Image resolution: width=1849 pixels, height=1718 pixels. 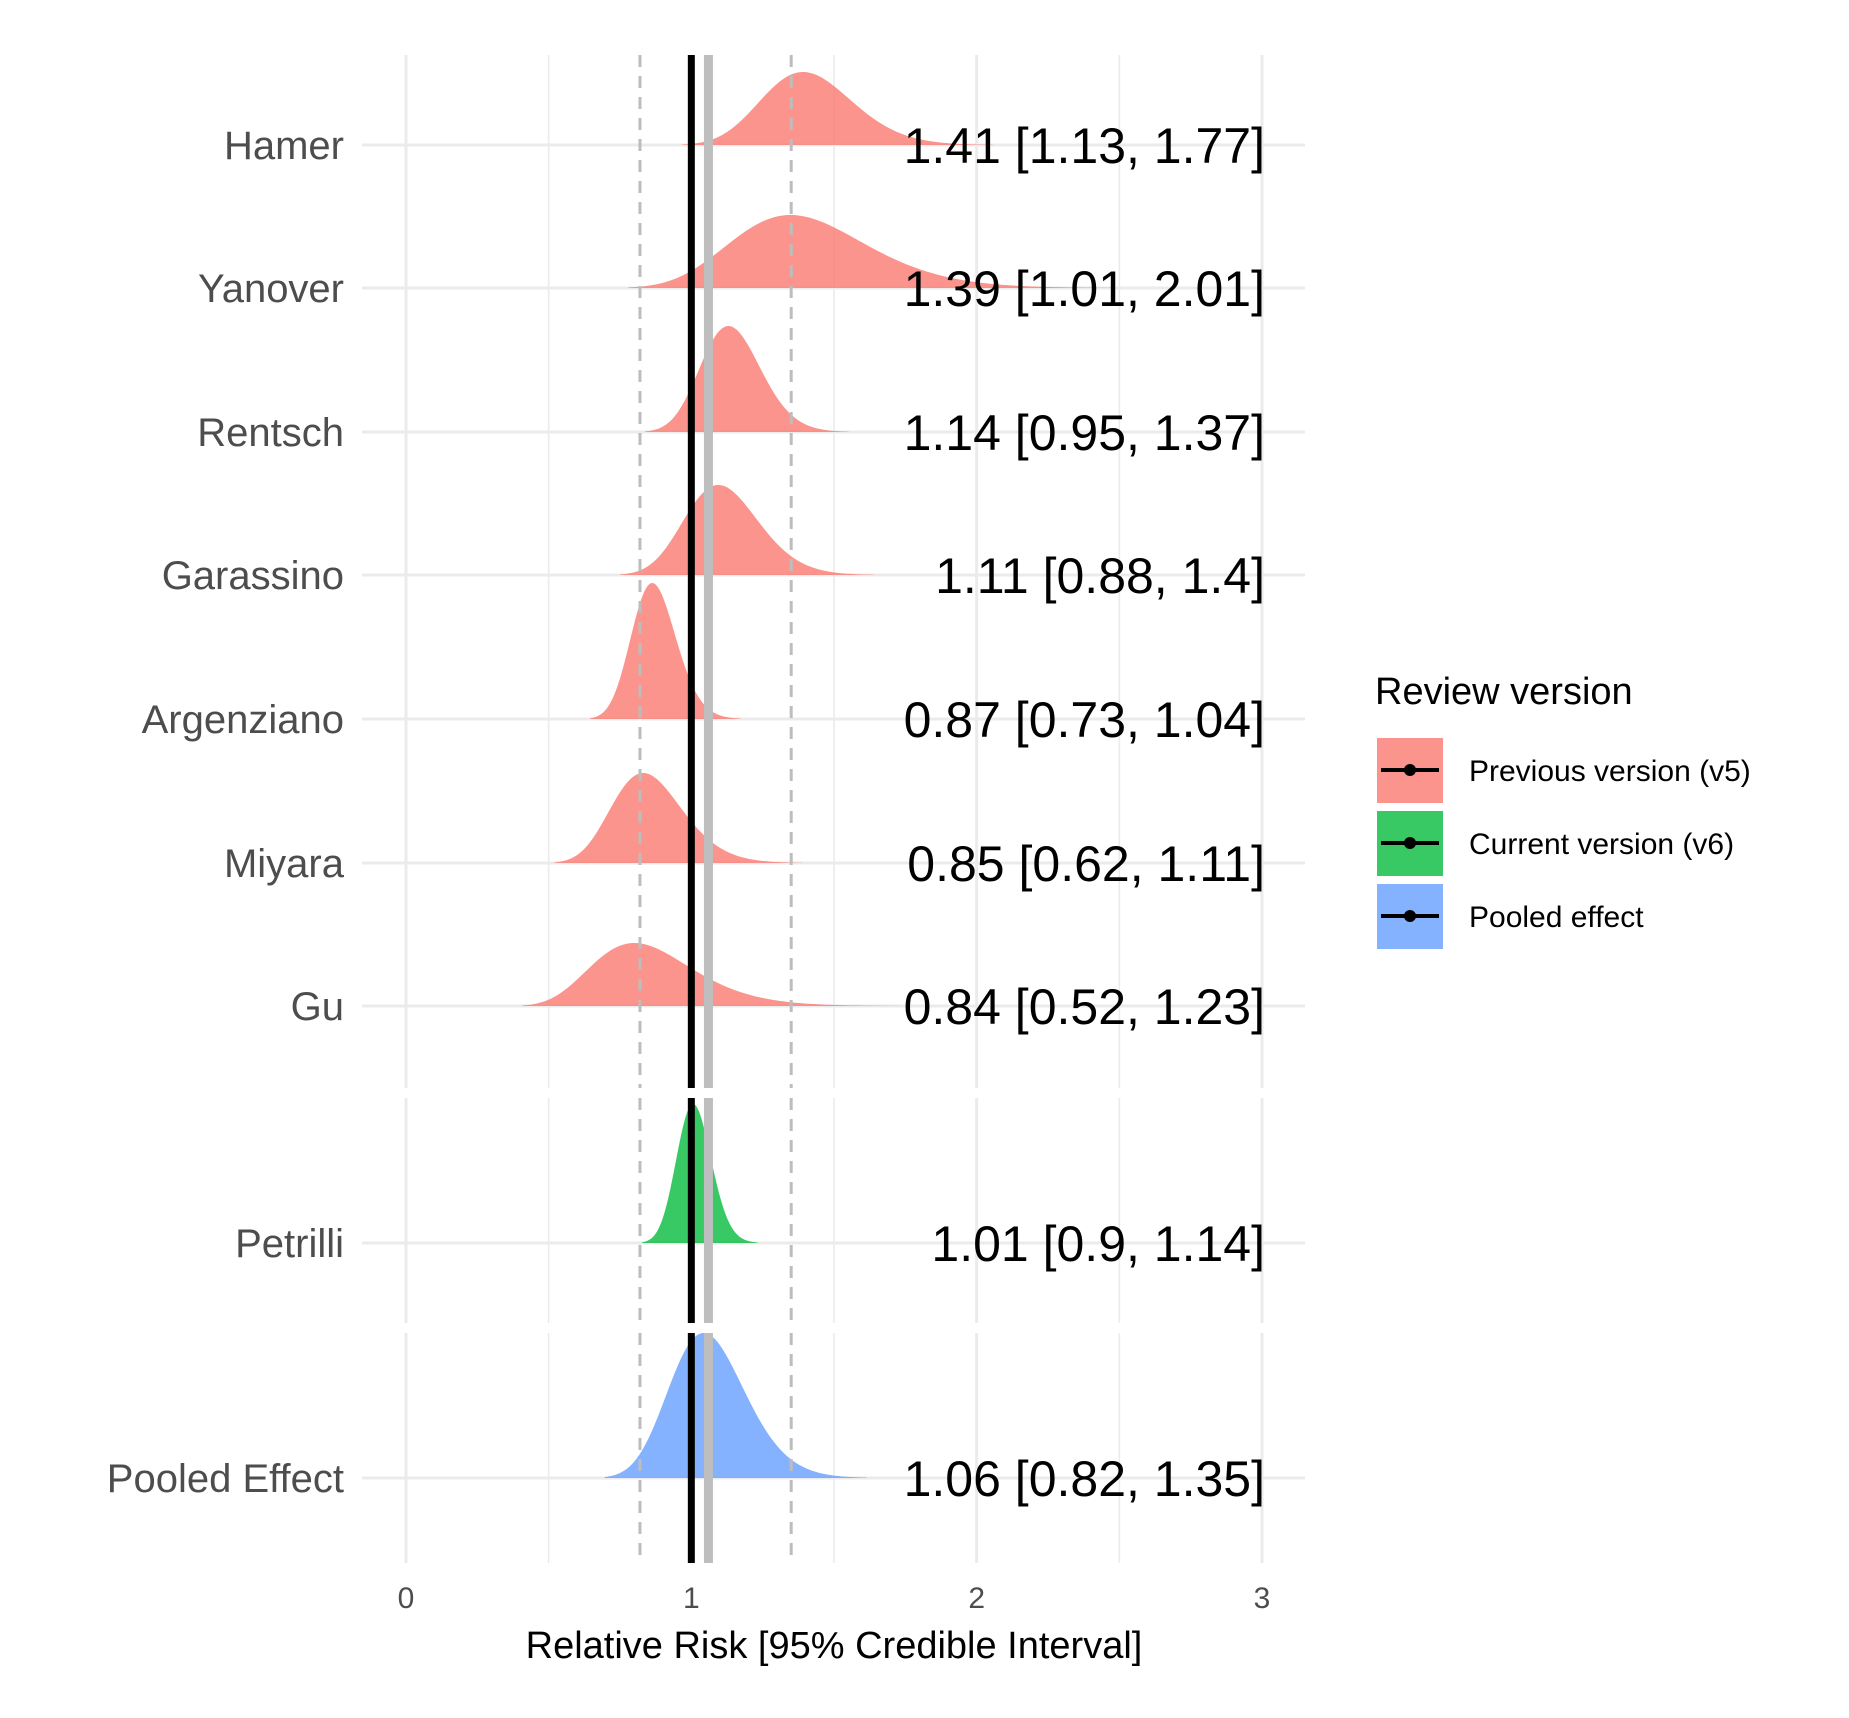 What do you see at coordinates (1084, 720) in the screenshot?
I see `ci-label: 0.87 [0.73, 1.04]` at bounding box center [1084, 720].